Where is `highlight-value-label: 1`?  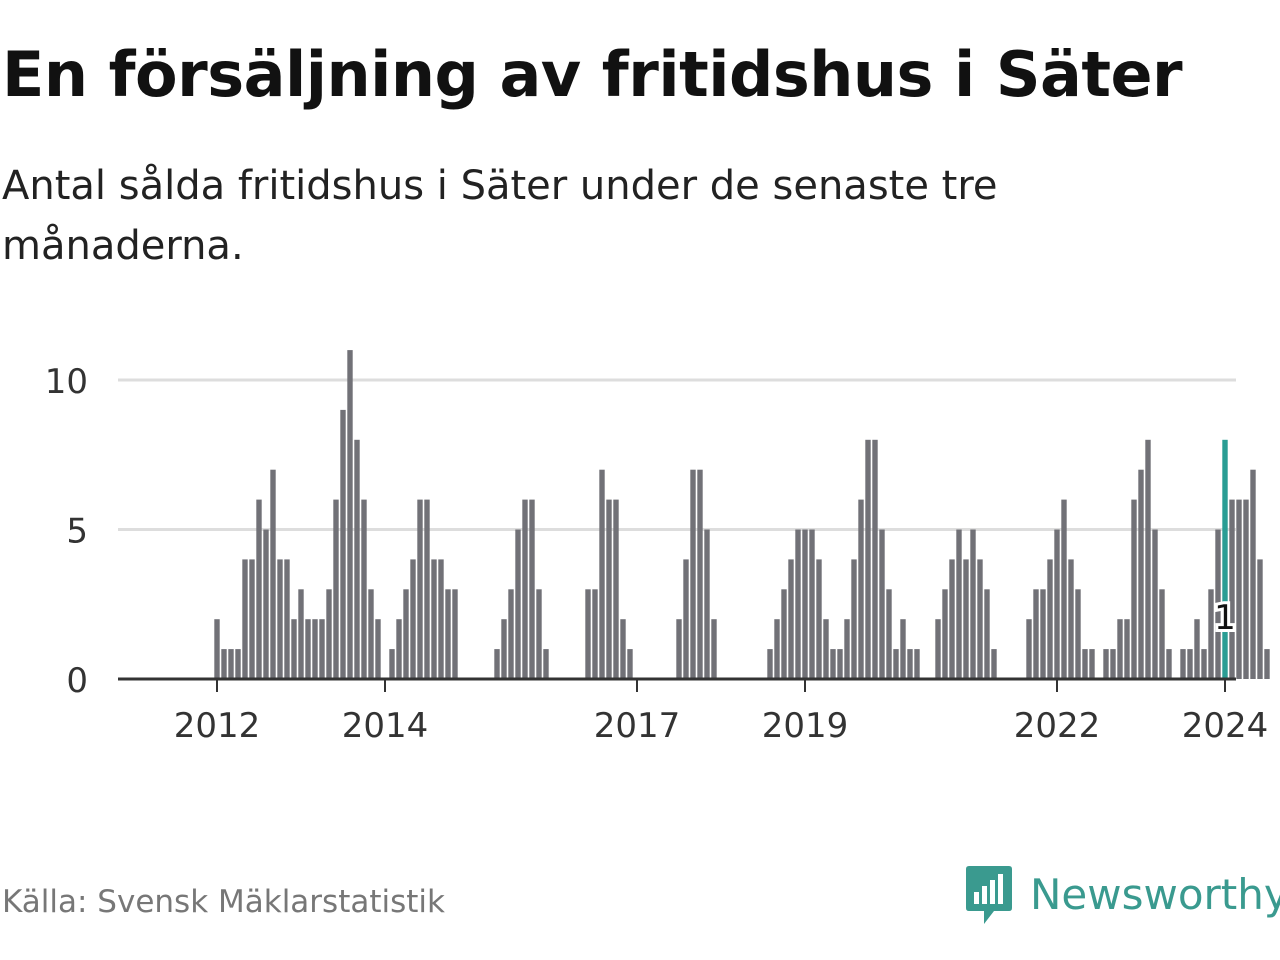 highlight-value-label: 1 is located at coordinates (1225, 618).